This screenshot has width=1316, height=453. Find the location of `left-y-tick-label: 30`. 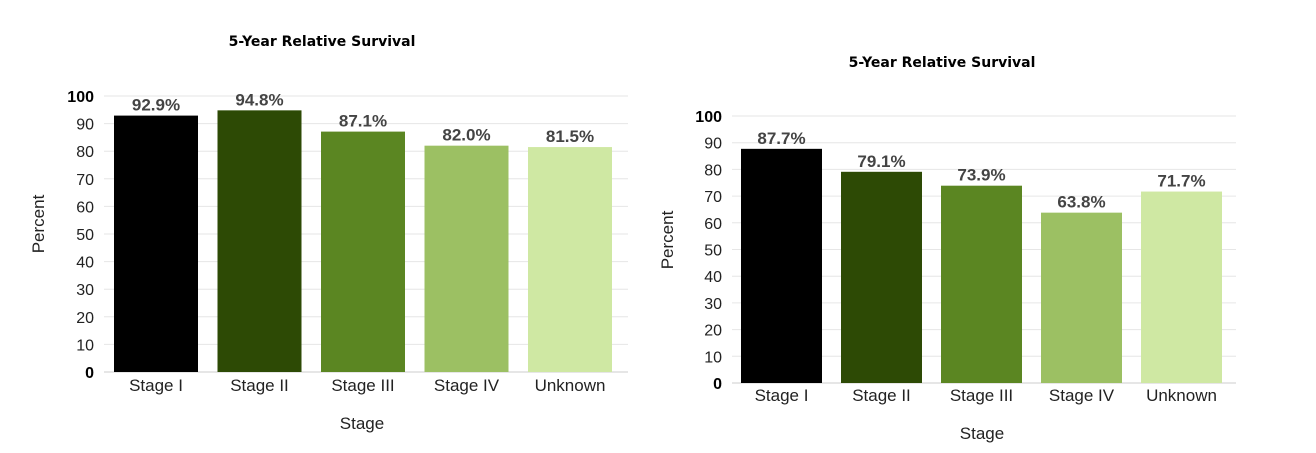

left-y-tick-label: 30 is located at coordinates (85, 290).